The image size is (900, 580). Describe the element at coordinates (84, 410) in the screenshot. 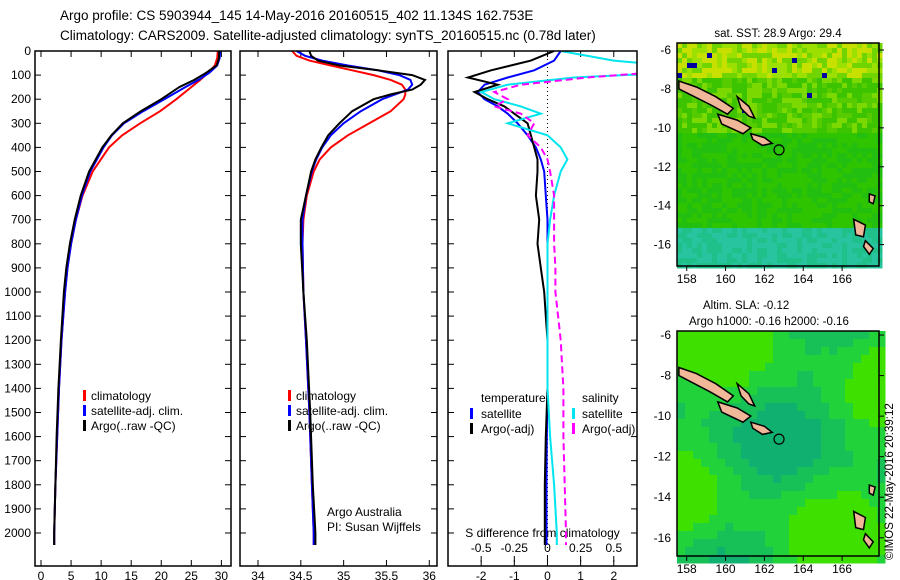

I see `legend-swatch` at that location.